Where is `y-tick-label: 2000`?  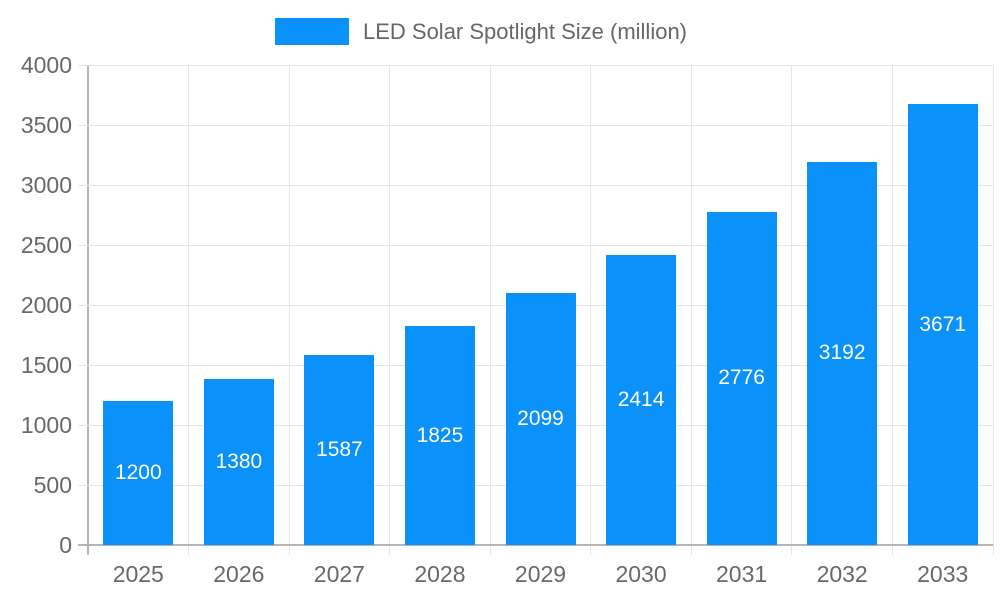 y-tick-label: 2000 is located at coordinates (46, 304).